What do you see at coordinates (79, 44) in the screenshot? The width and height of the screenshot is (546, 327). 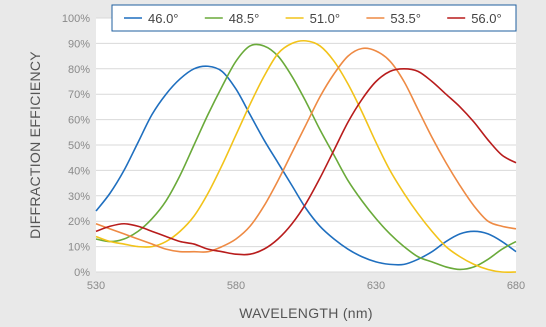 I see `y-tick-label: 90%` at bounding box center [79, 44].